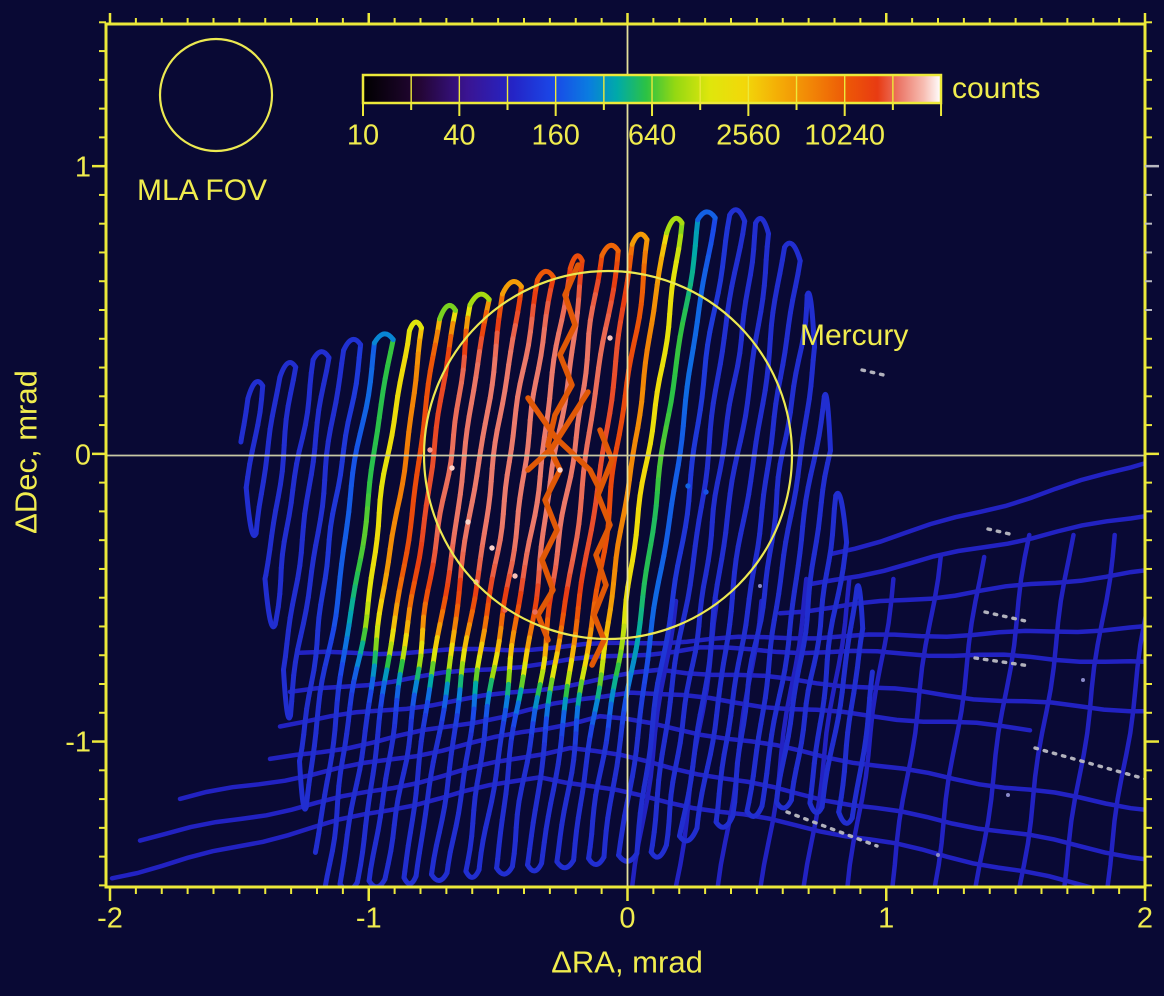 This screenshot has width=1164, height=996. Describe the element at coordinates (627, 918) in the screenshot. I see `x-tick-label: 0` at that location.